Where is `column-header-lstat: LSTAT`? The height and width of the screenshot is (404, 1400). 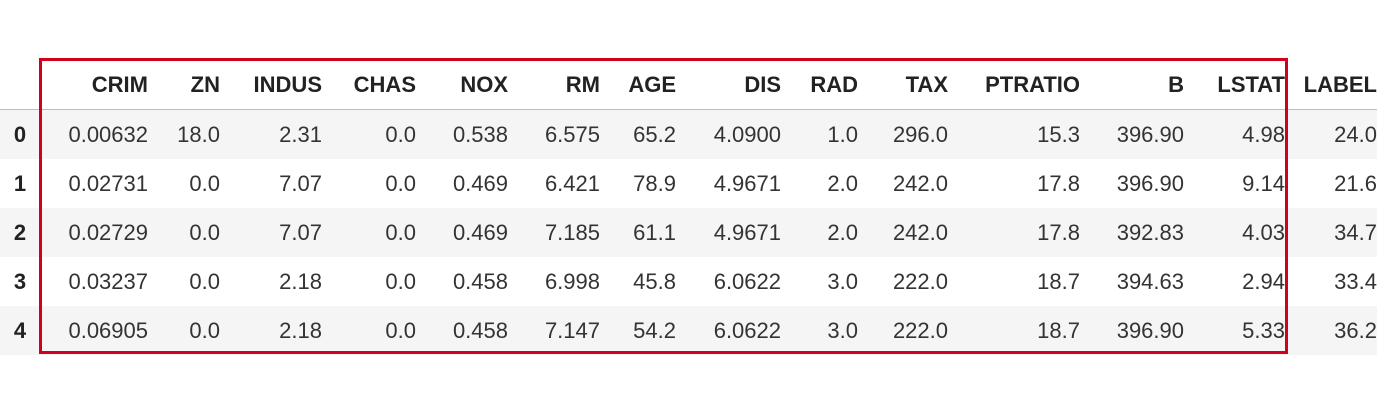 column-header-lstat: LSTAT is located at coordinates (1251, 84).